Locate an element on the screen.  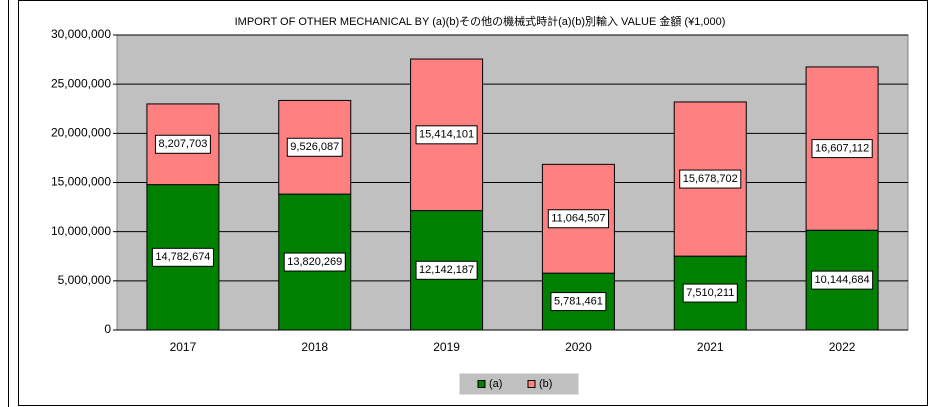
data-label: 5,781,461 is located at coordinates (578, 301).